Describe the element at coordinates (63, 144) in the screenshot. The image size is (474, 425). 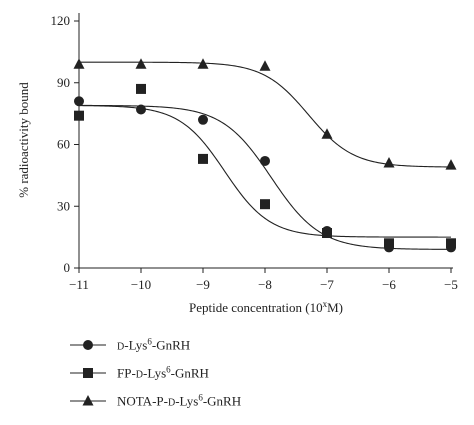
I see `y-tick-label: 60` at that location.